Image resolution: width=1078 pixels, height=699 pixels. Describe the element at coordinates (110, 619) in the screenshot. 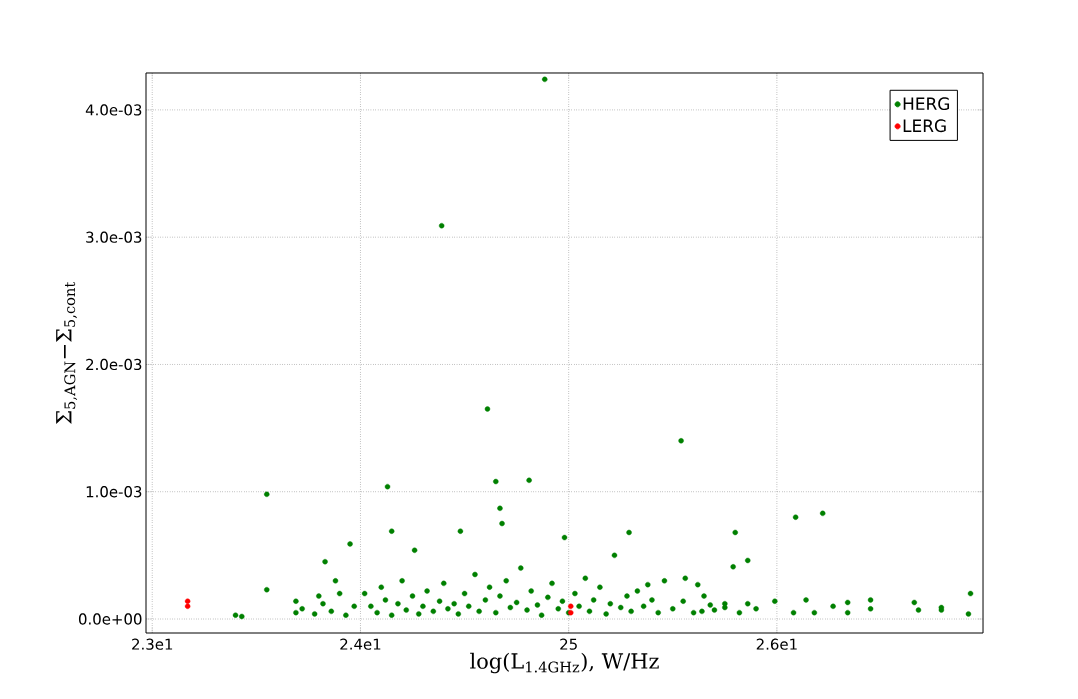

I see `y-tick-label: 0.0e+00` at that location.